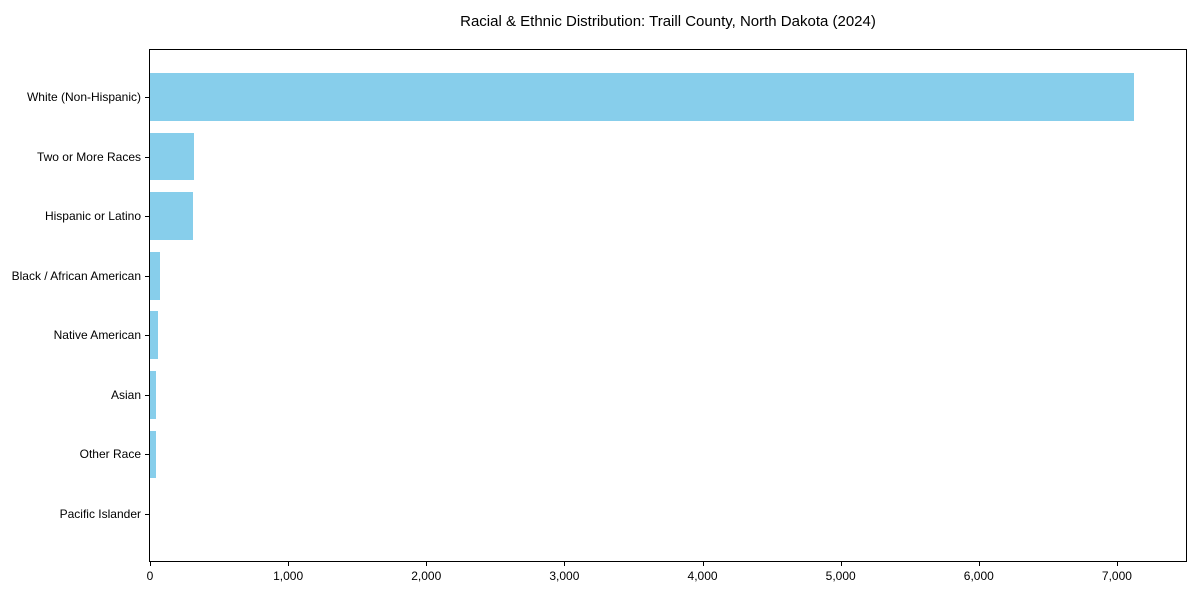 The width and height of the screenshot is (1200, 600). What do you see at coordinates (154, 335) in the screenshot?
I see `bar-native-american` at bounding box center [154, 335].